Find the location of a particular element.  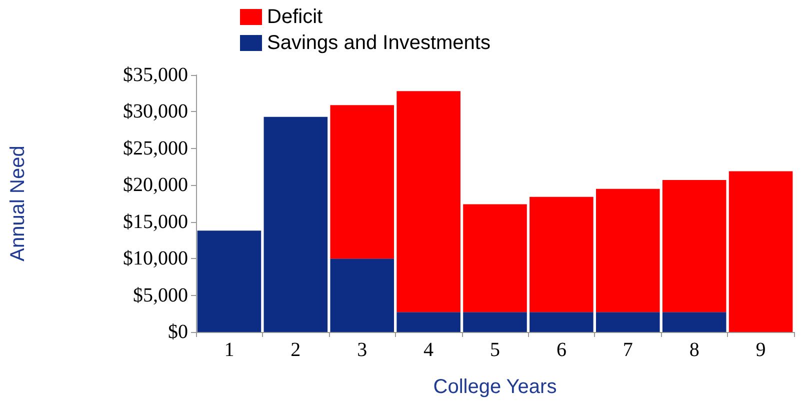

x-tick-label: 8 is located at coordinates (694, 350).